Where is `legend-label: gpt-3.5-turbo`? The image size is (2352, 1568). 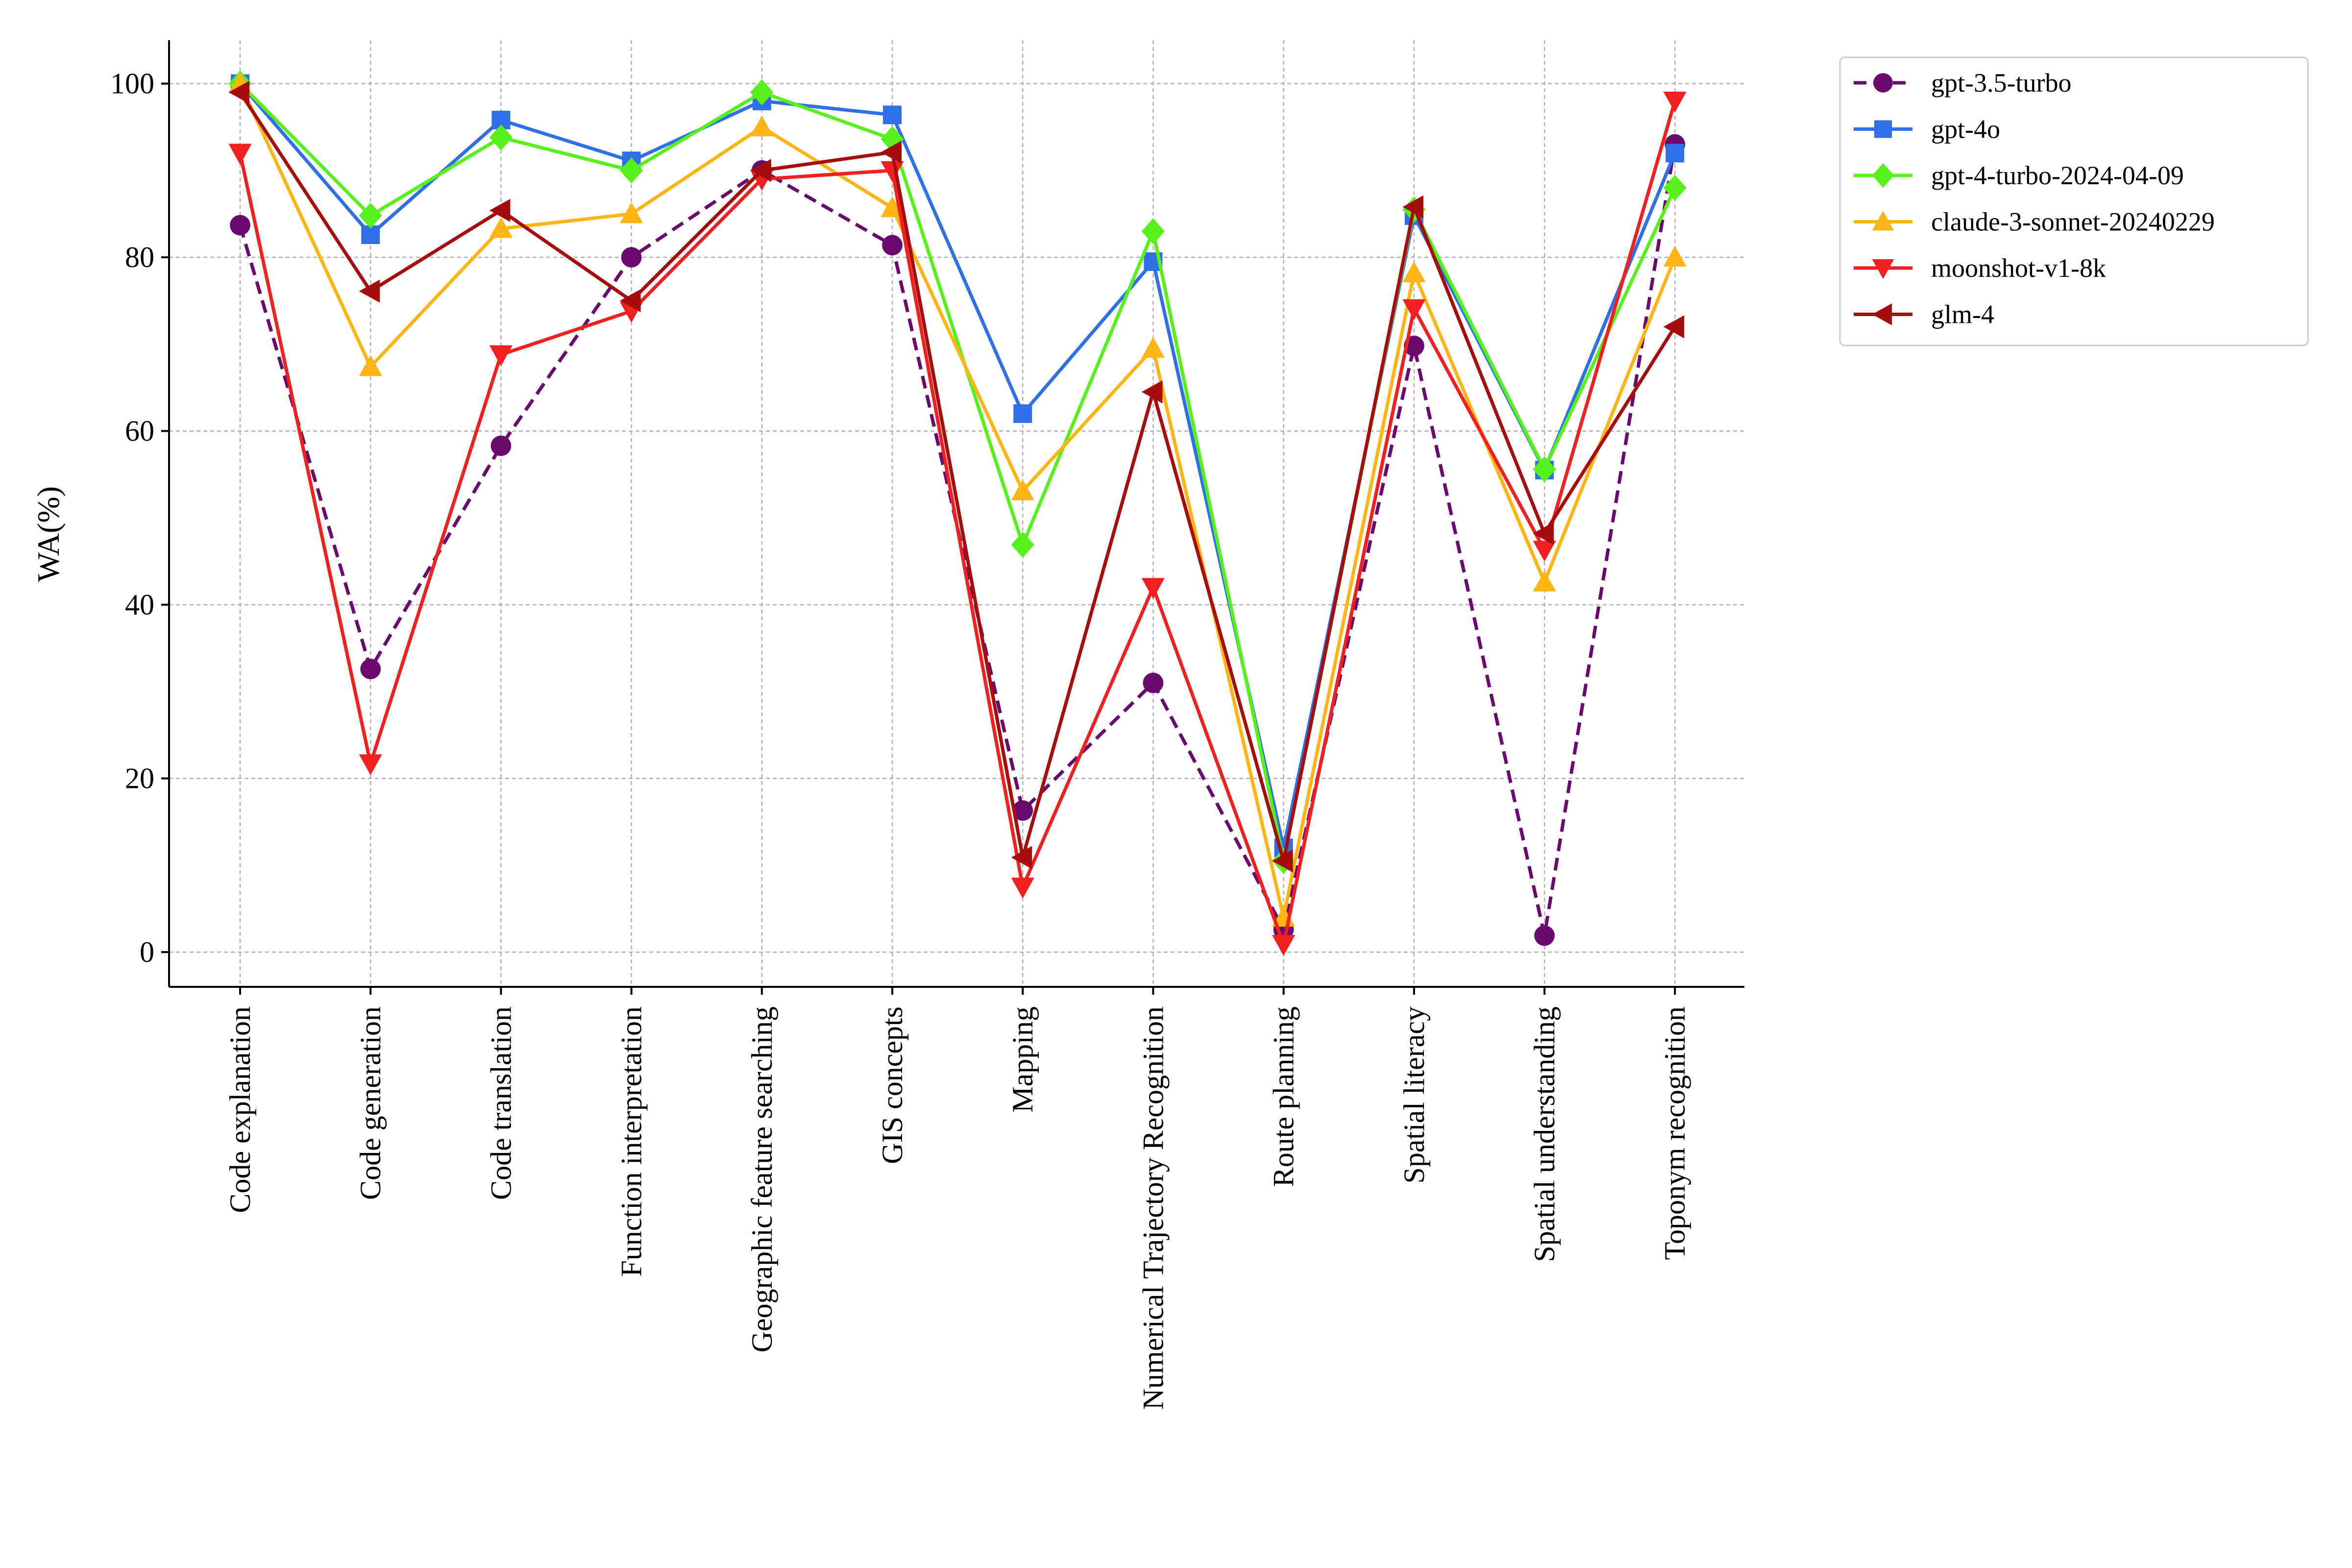
legend-label: gpt-3.5-turbo is located at coordinates (2001, 83).